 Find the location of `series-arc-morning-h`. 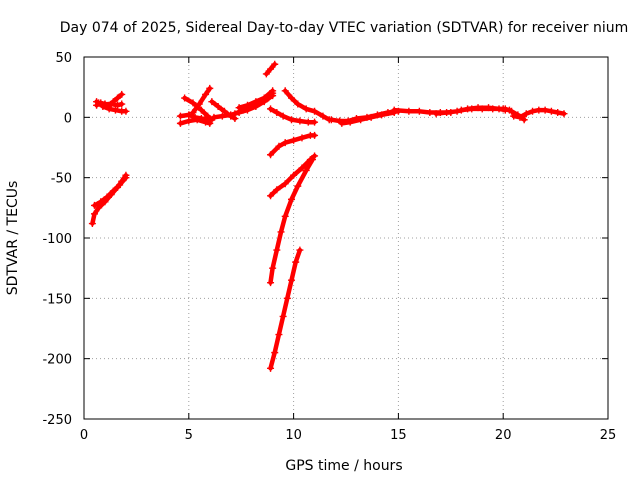

series-arc-morning-h is located at coordinates (256, 99).